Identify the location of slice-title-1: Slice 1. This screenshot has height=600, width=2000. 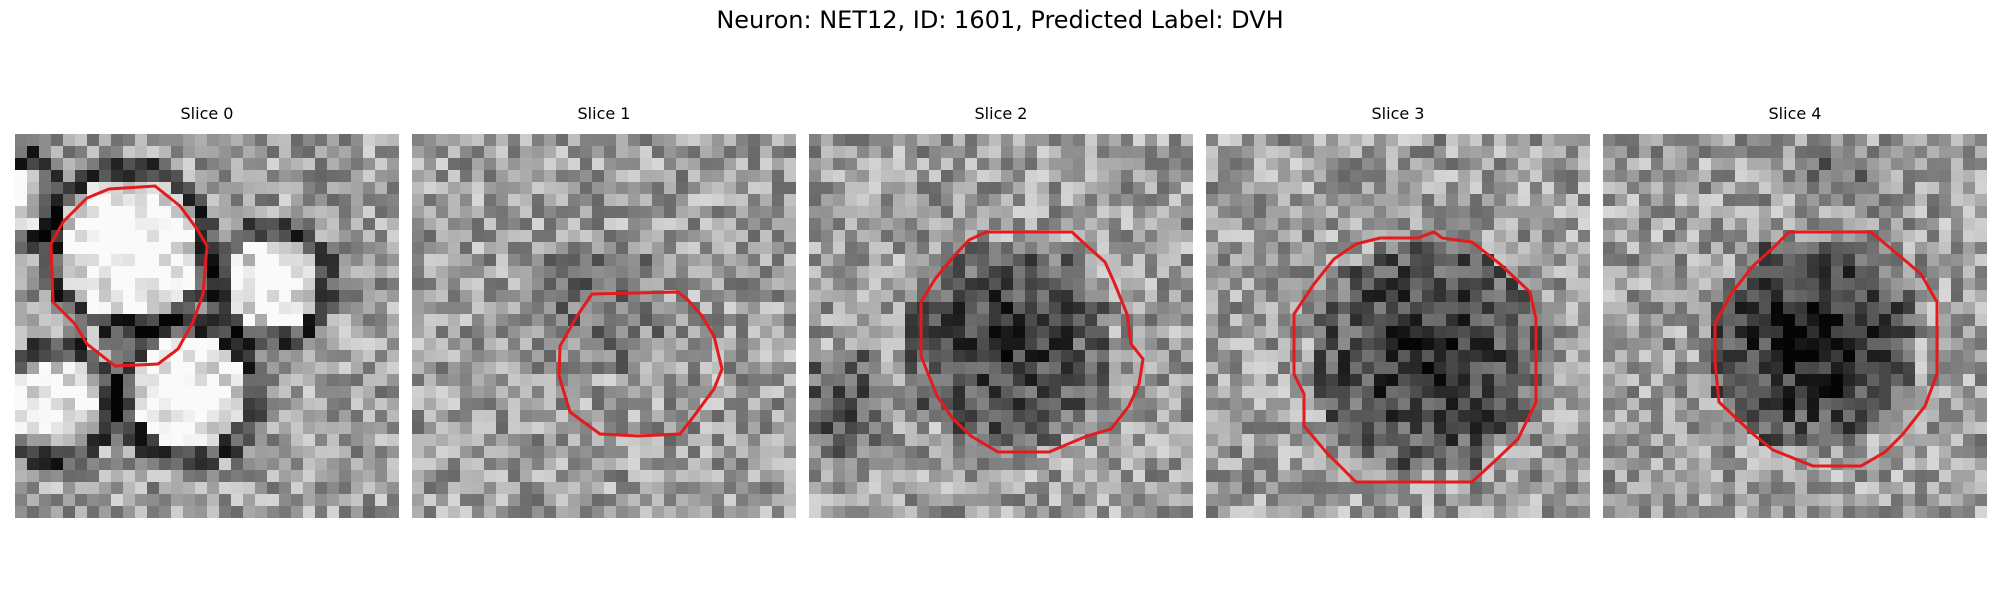
(604, 113).